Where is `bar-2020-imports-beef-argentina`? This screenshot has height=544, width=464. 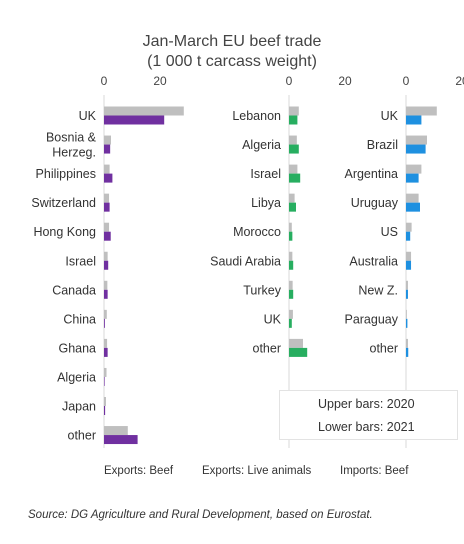 bar-2020-imports-beef-argentina is located at coordinates (414, 169).